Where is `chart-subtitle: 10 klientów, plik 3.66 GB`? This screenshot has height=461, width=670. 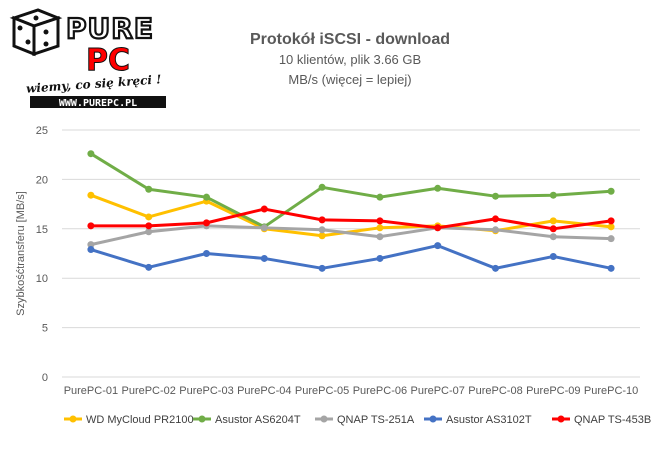
chart-subtitle: 10 klientów, plik 3.66 GB is located at coordinates (350, 59).